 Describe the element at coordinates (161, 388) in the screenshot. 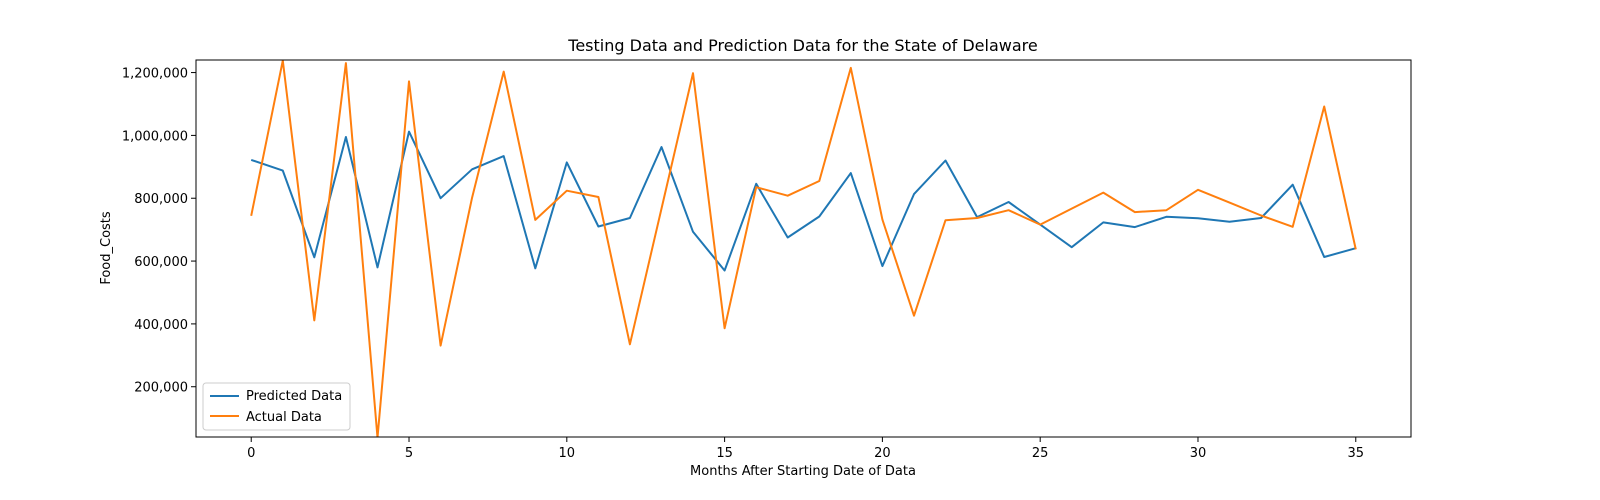

I see `y-tick-label: 200,000` at that location.